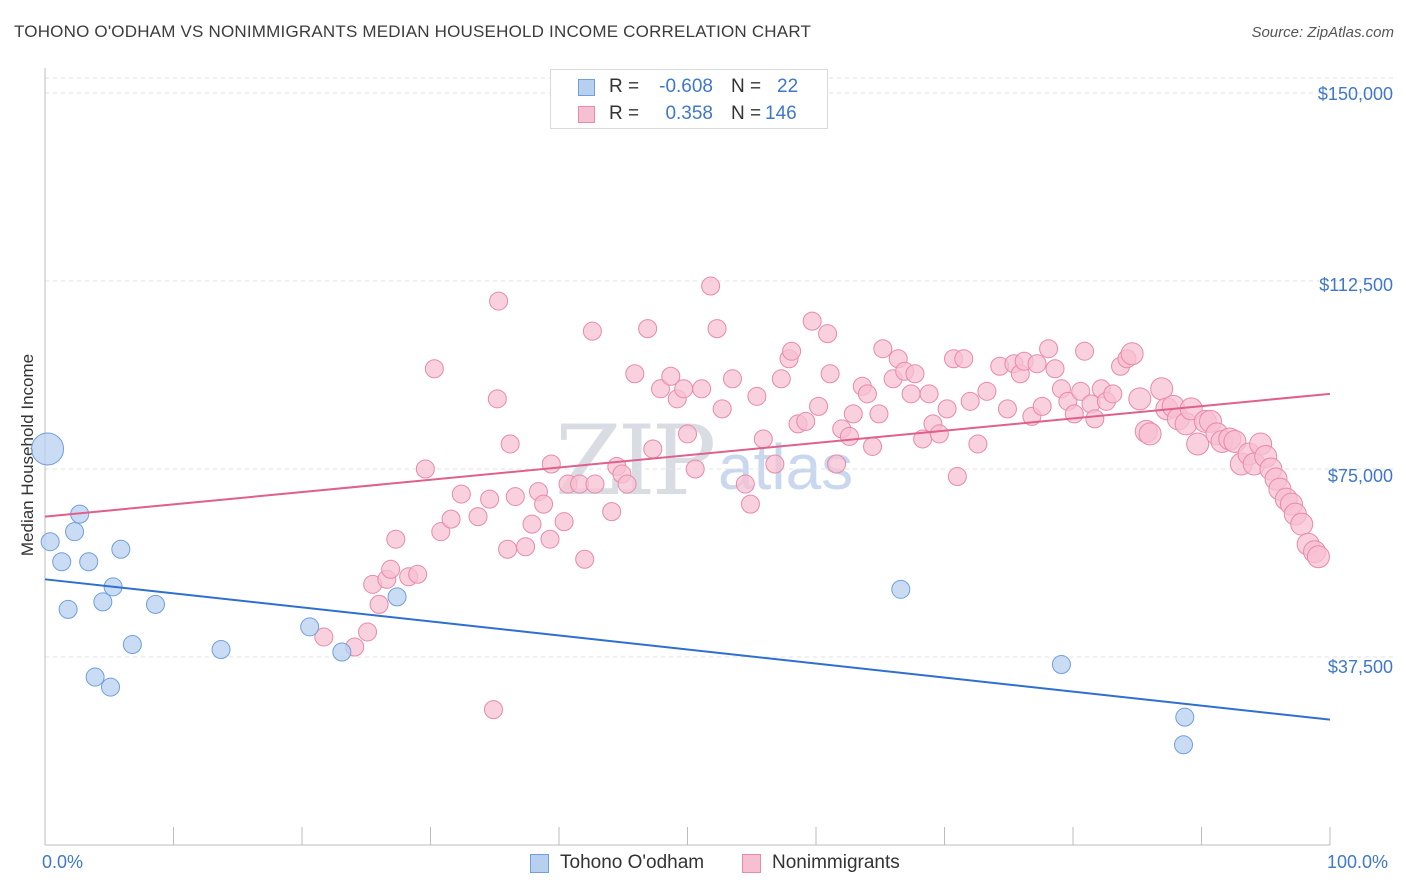 This screenshot has width=1406, height=892. I want to click on y-tick-label-150000: $150,000, so click(1355, 94).